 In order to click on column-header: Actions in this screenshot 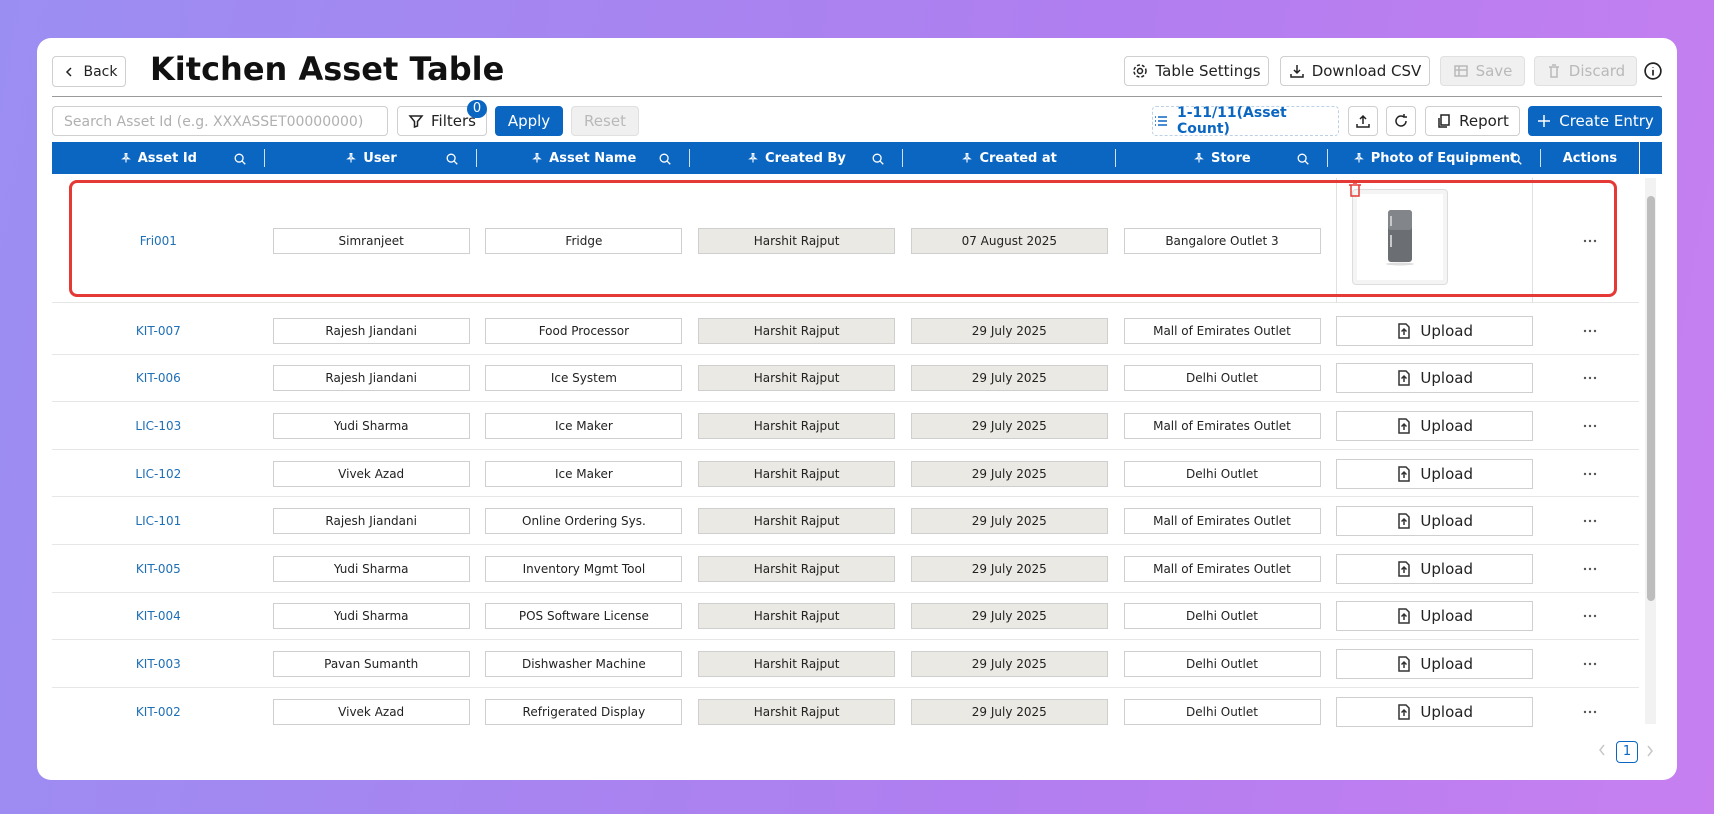, I will do `click(1590, 158)`.